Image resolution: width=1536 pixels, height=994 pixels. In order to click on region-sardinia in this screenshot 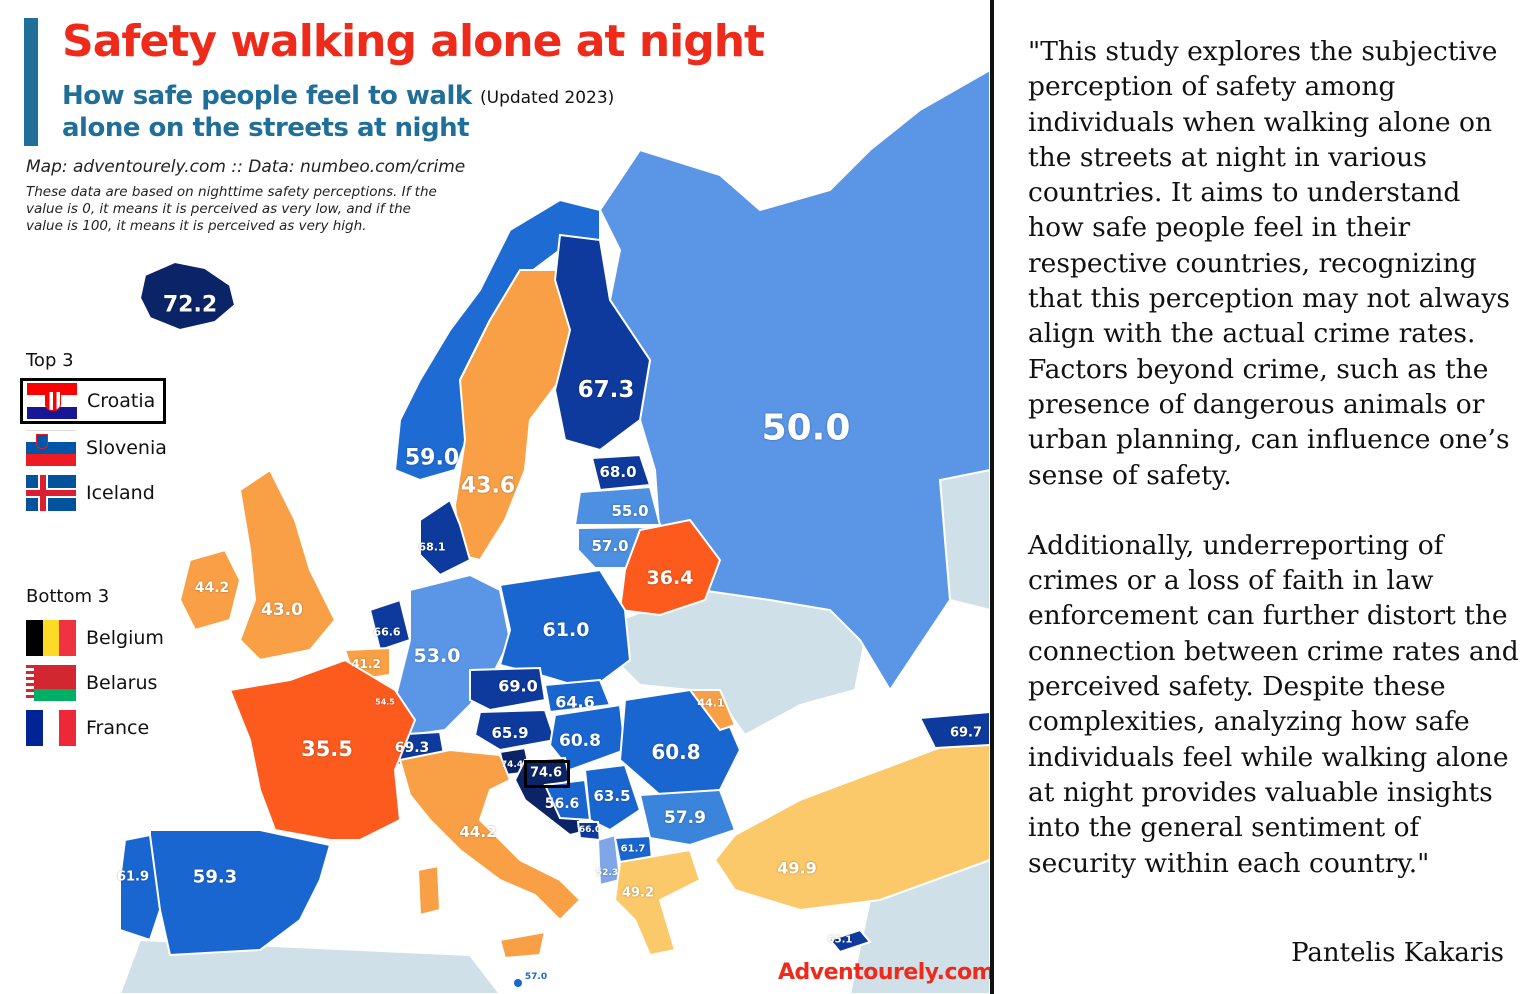, I will do `click(429, 890)`.